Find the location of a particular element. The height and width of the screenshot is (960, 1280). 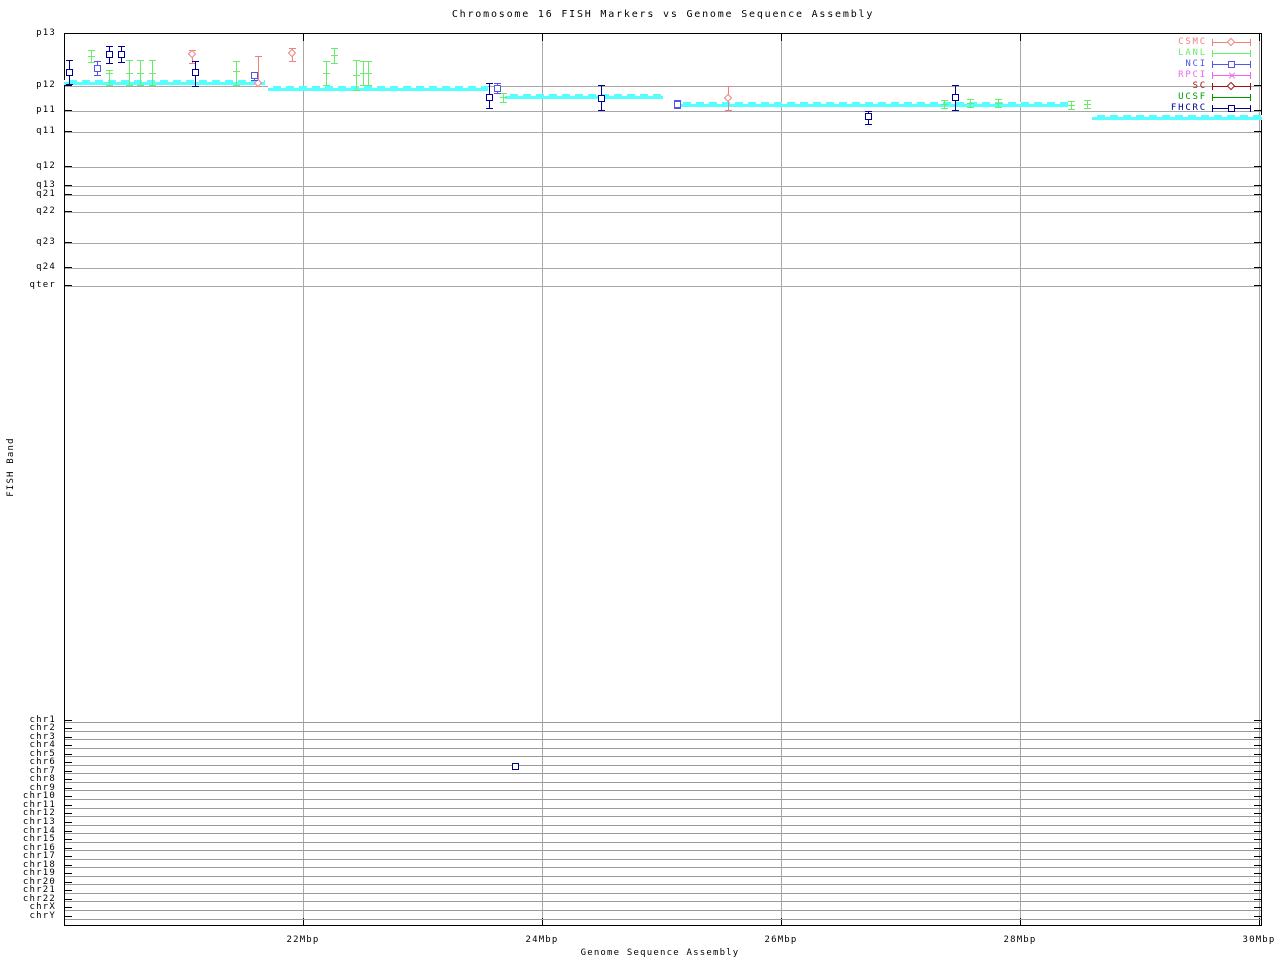

x-tick-label: 24Mbp is located at coordinates (542, 940).